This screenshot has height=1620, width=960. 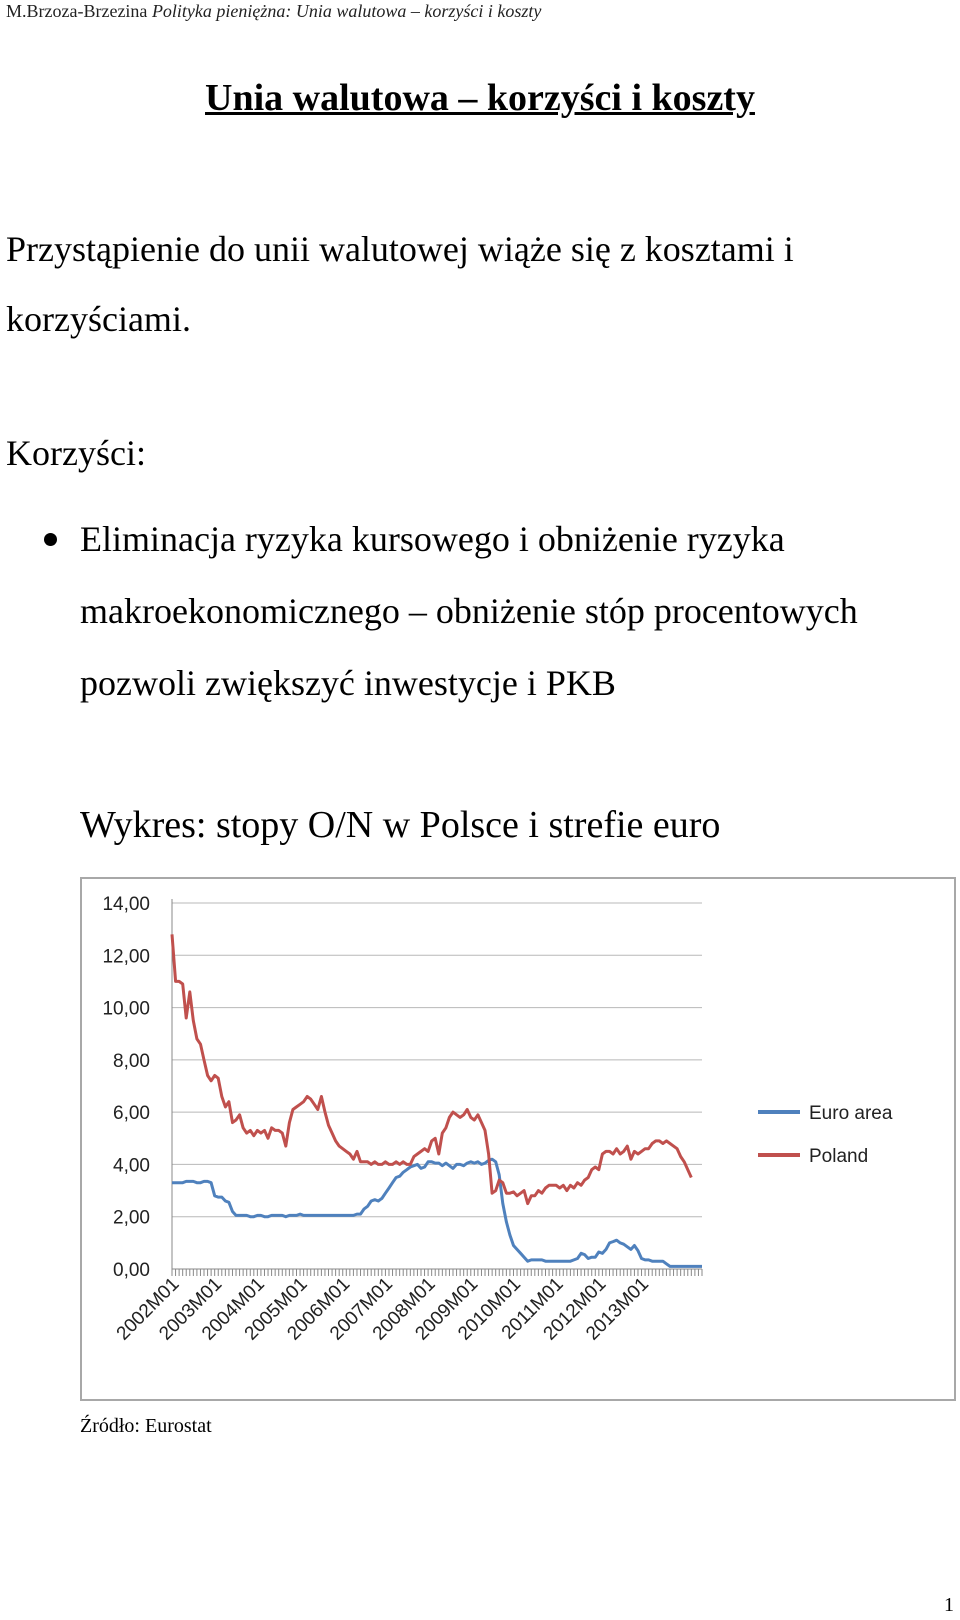 What do you see at coordinates (76, 453) in the screenshot?
I see `benefits-heading: Korzyści:` at bounding box center [76, 453].